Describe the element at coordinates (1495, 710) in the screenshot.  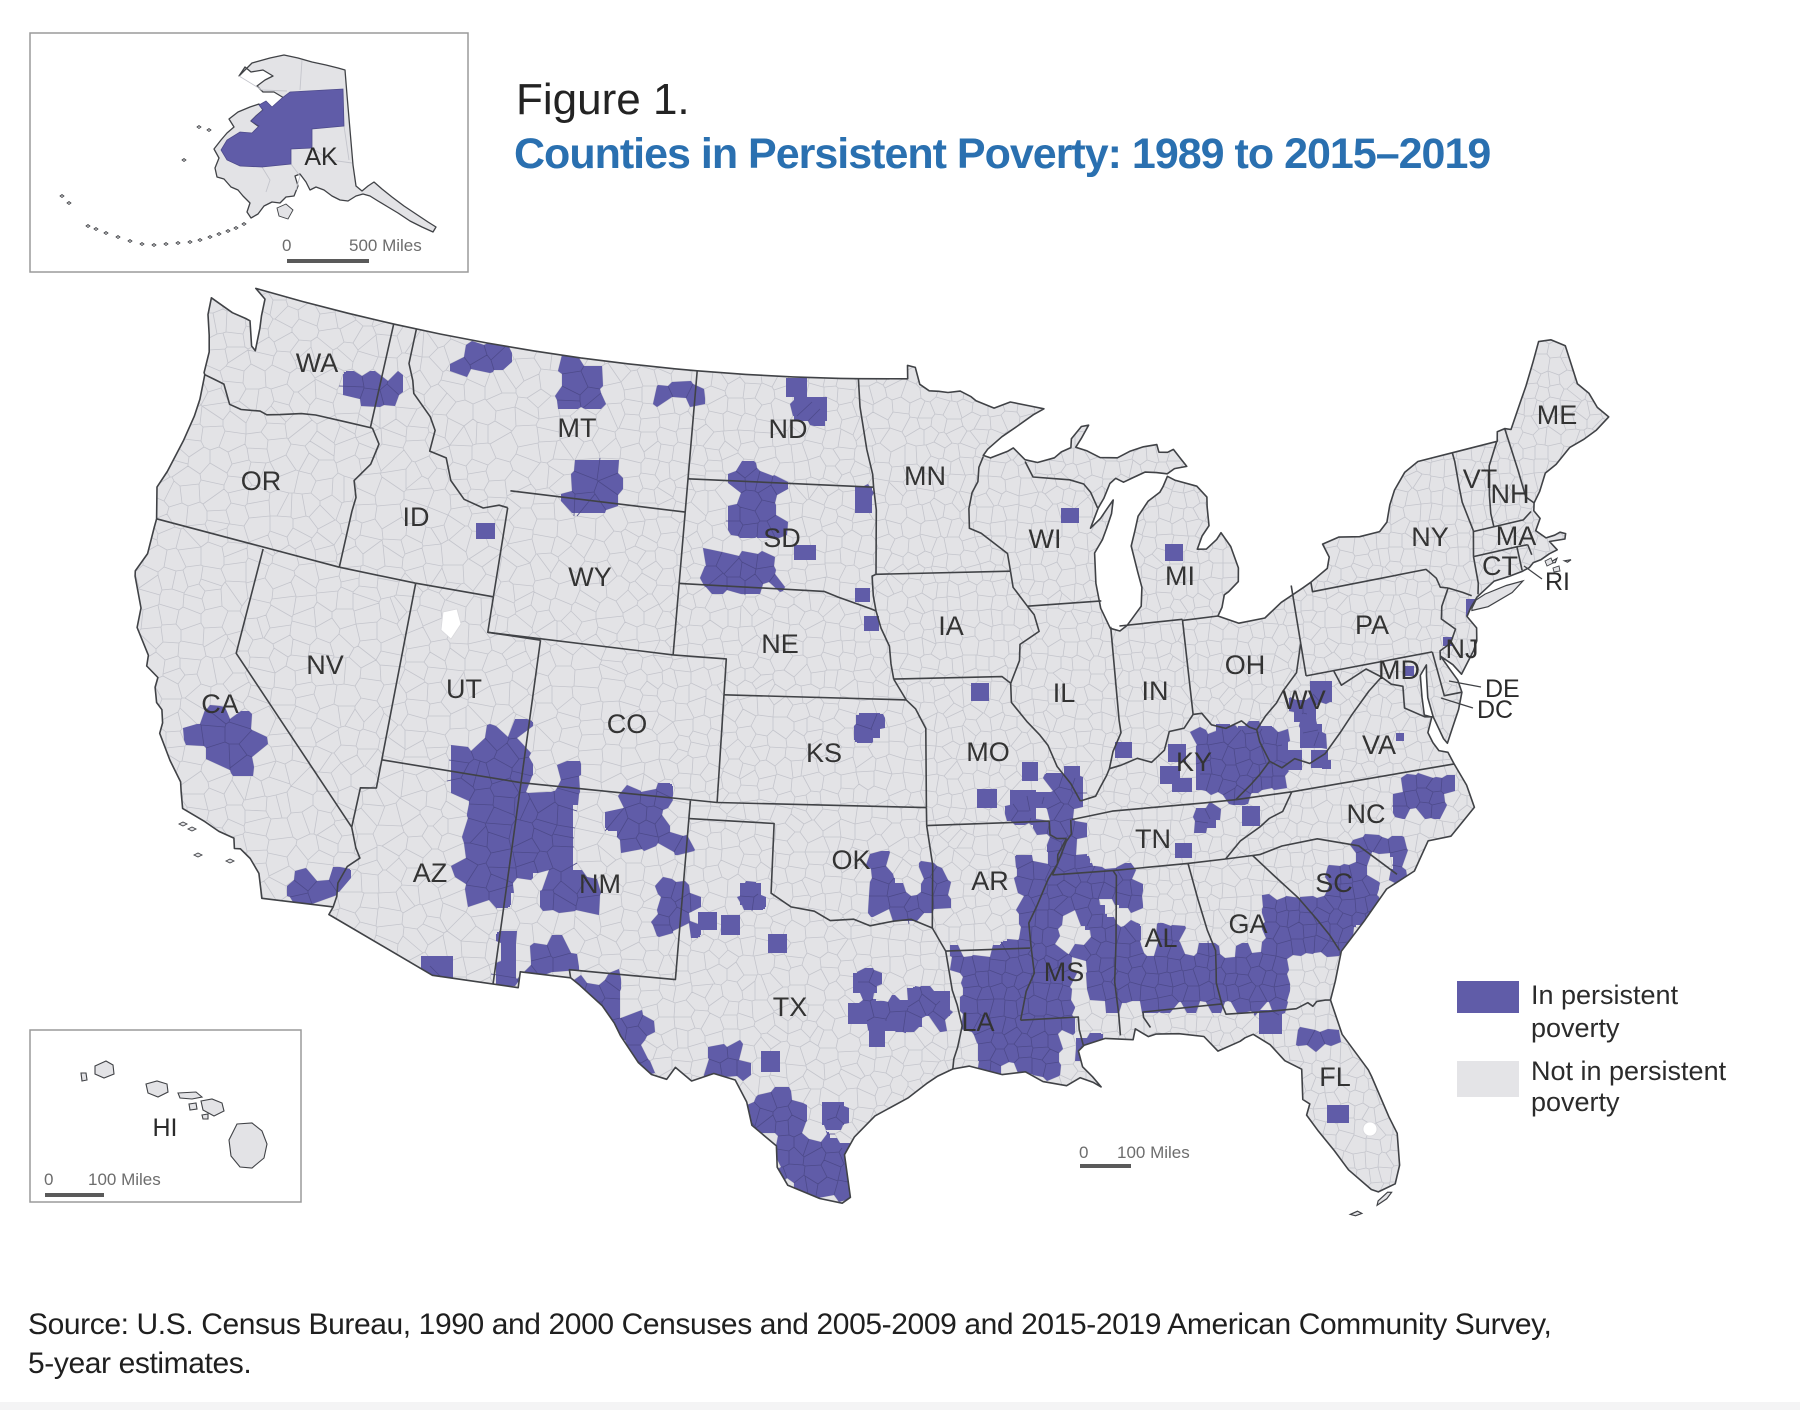
I see `svg-text: DC` at that location.